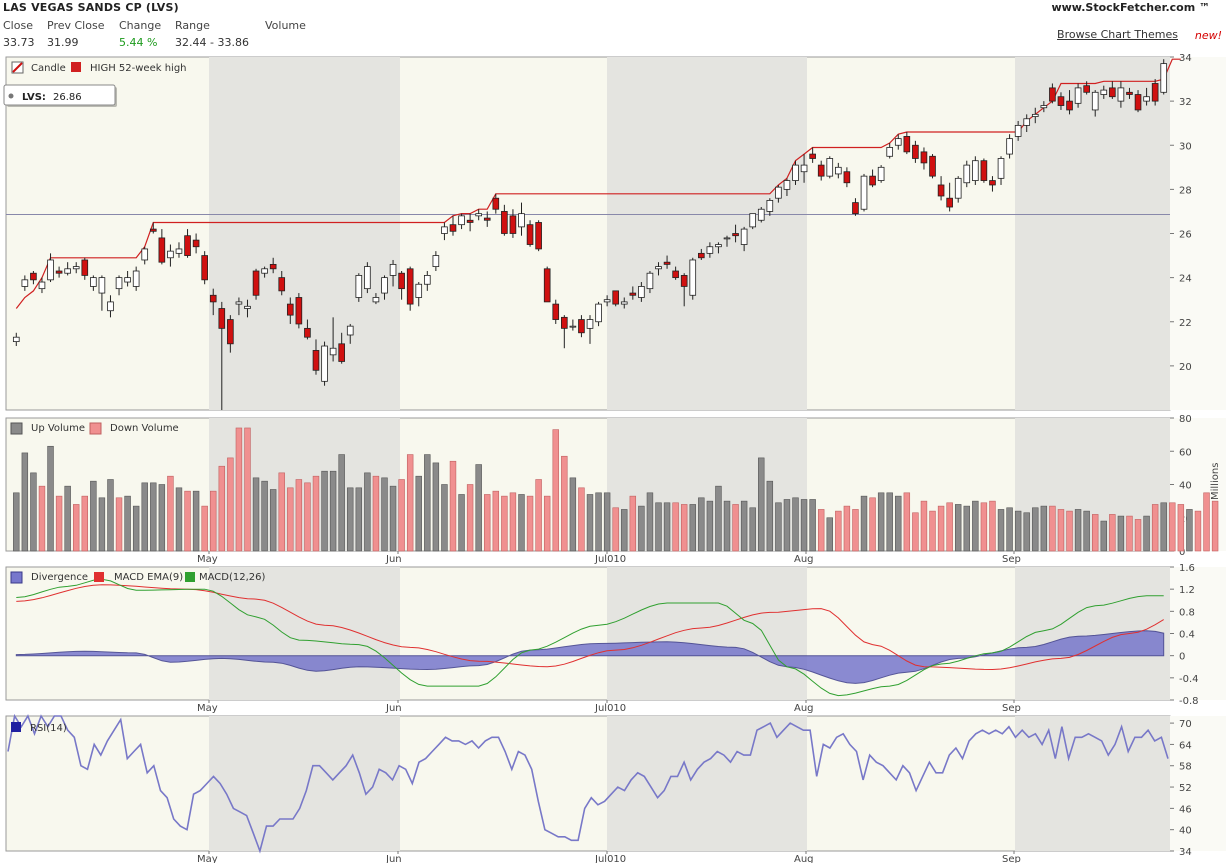 This screenshot has height=863, width=1226. What do you see at coordinates (17, 67) in the screenshot?
I see `candle-legend-icon-mark` at bounding box center [17, 67].